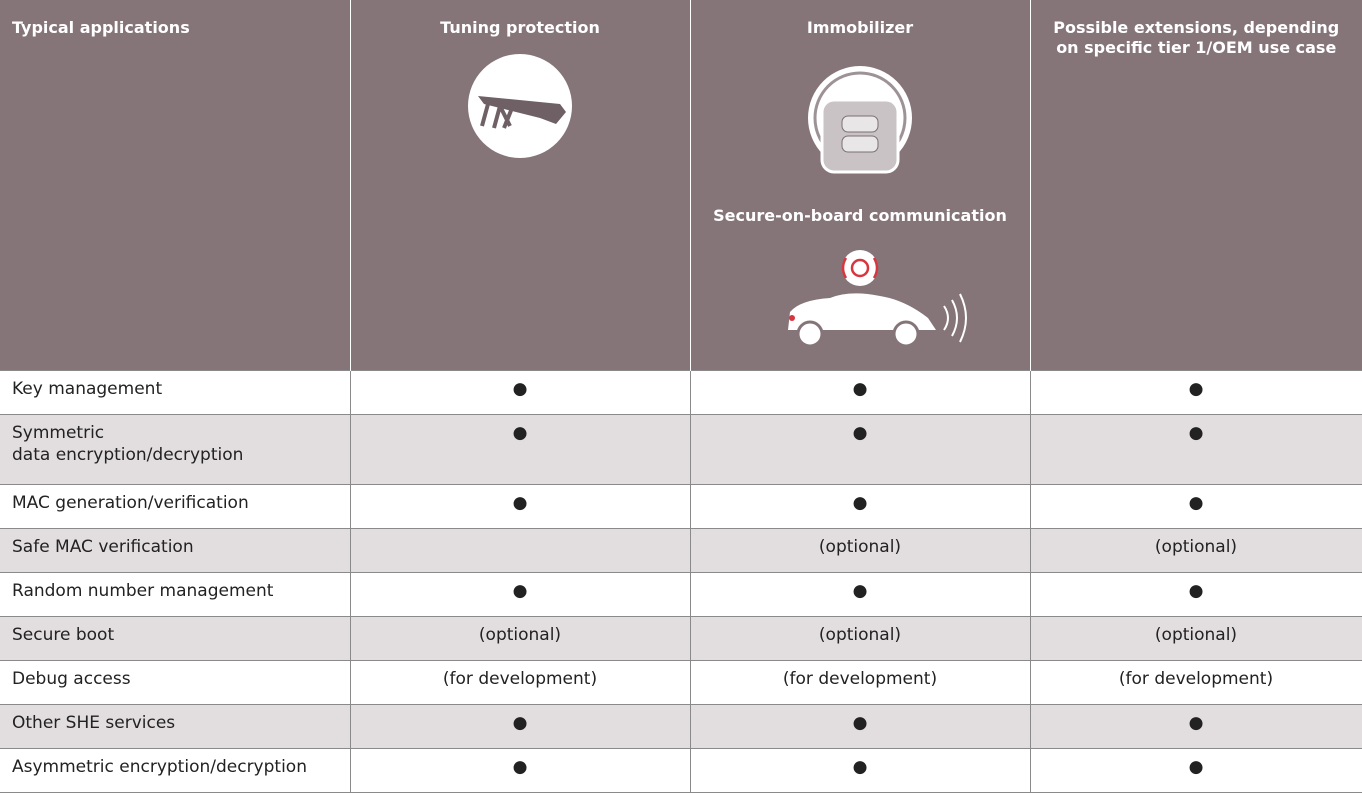 The width and height of the screenshot is (1362, 793). I want to click on row-label: Key management, so click(175, 392).